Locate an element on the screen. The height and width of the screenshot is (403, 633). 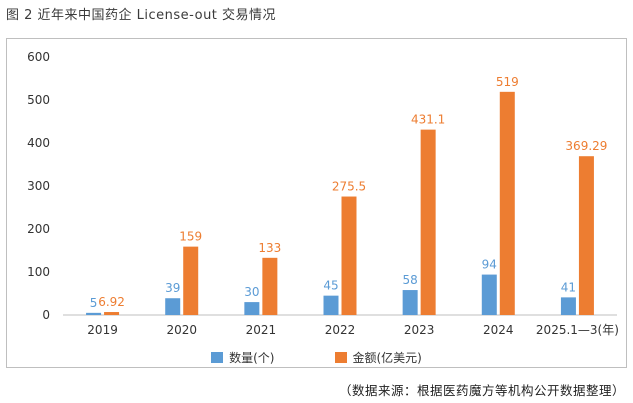
data-label-count-3: 45 is located at coordinates (330, 286).